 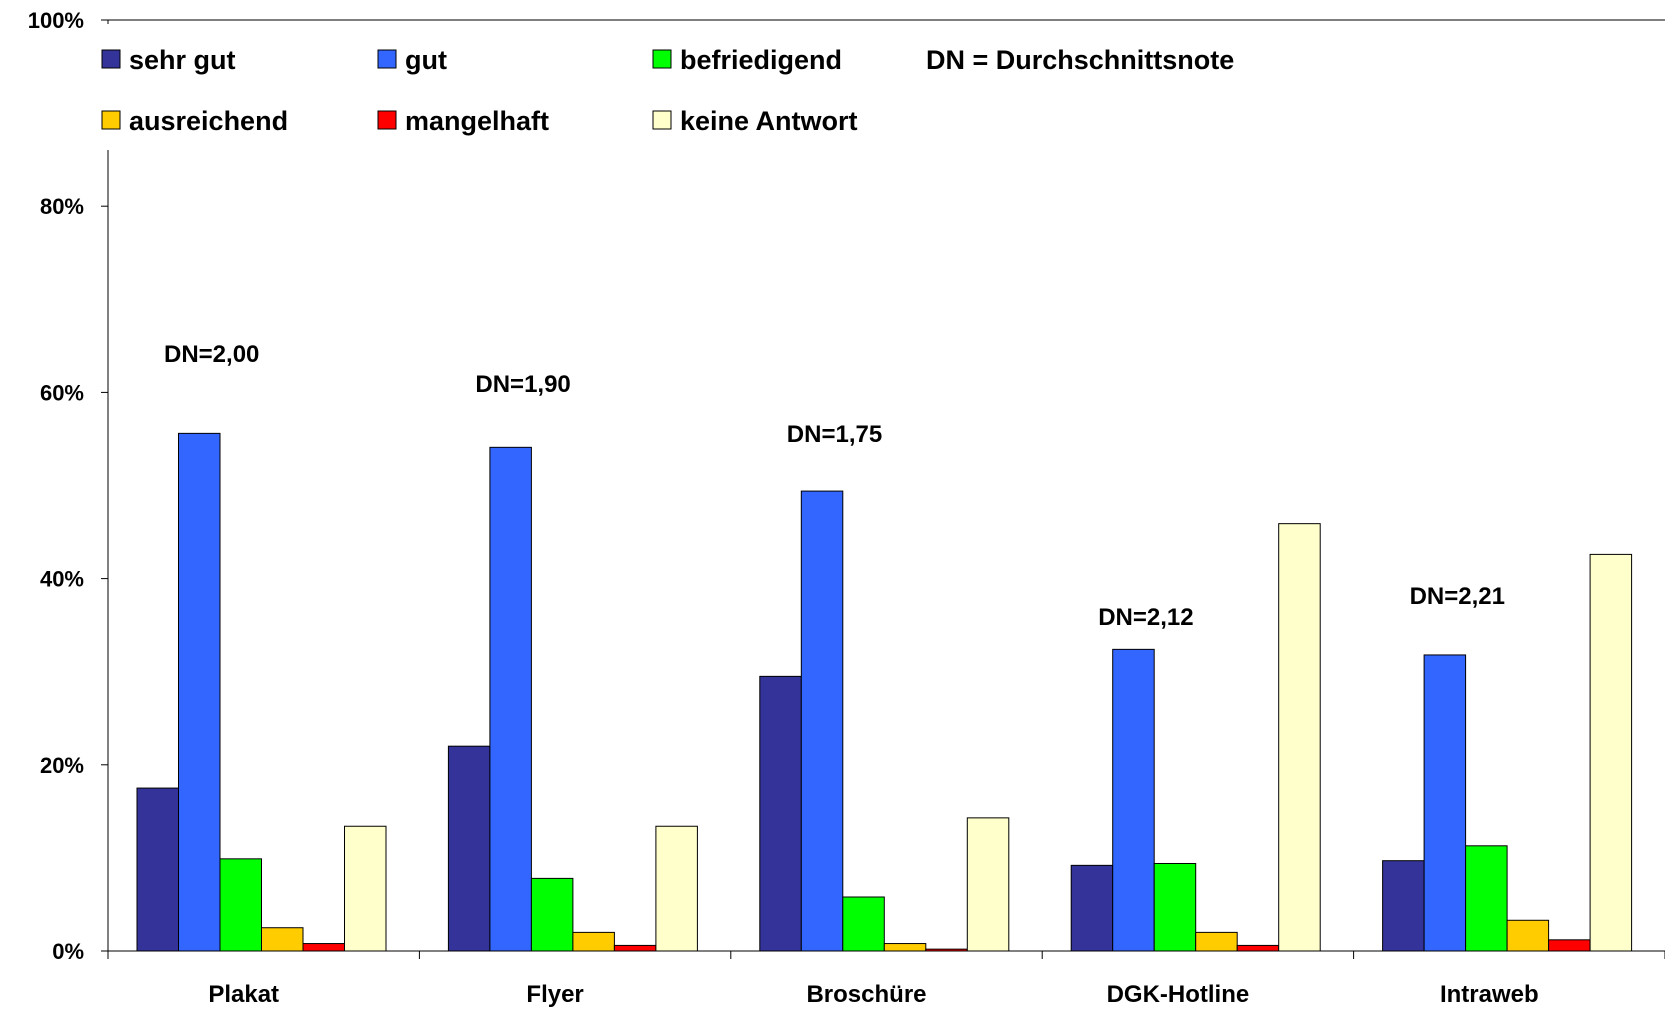 What do you see at coordinates (211, 354) in the screenshot?
I see `dn-annotation: DN=2,00` at bounding box center [211, 354].